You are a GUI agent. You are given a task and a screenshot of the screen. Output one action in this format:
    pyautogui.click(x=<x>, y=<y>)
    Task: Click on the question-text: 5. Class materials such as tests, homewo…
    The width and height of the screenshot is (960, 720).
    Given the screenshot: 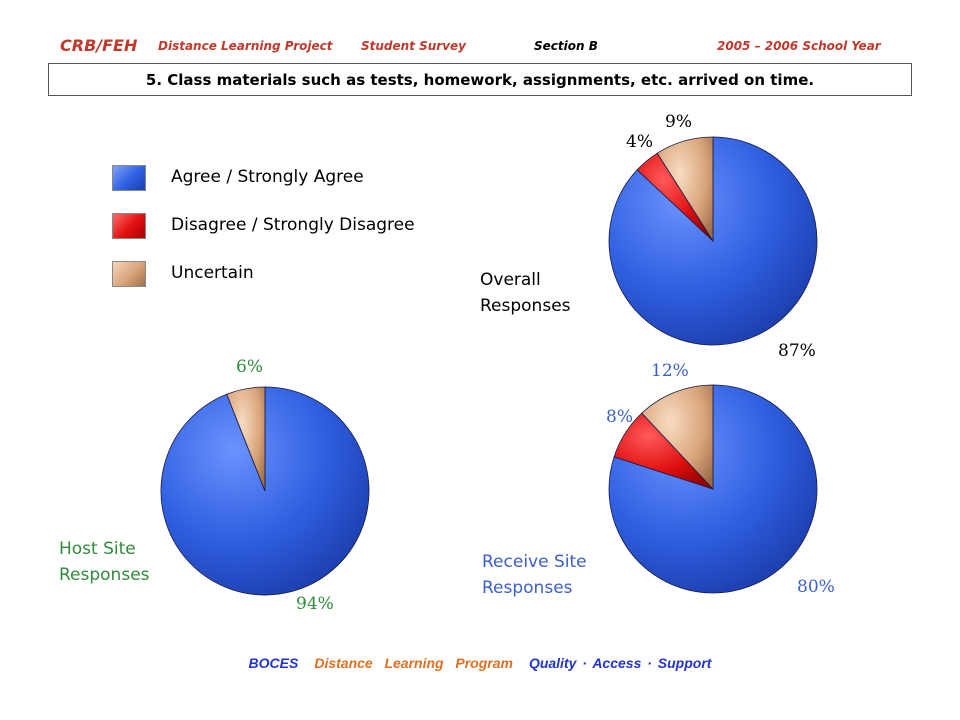 What is the action you would take?
    pyautogui.click(x=480, y=79)
    